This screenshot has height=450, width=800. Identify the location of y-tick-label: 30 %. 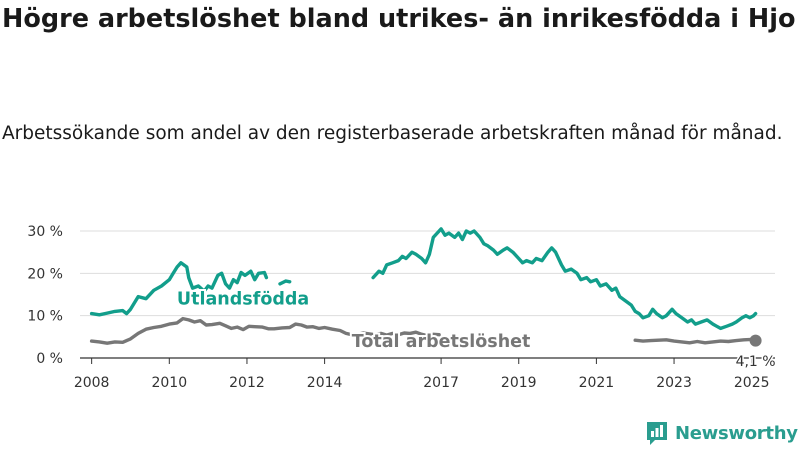
(45, 232).